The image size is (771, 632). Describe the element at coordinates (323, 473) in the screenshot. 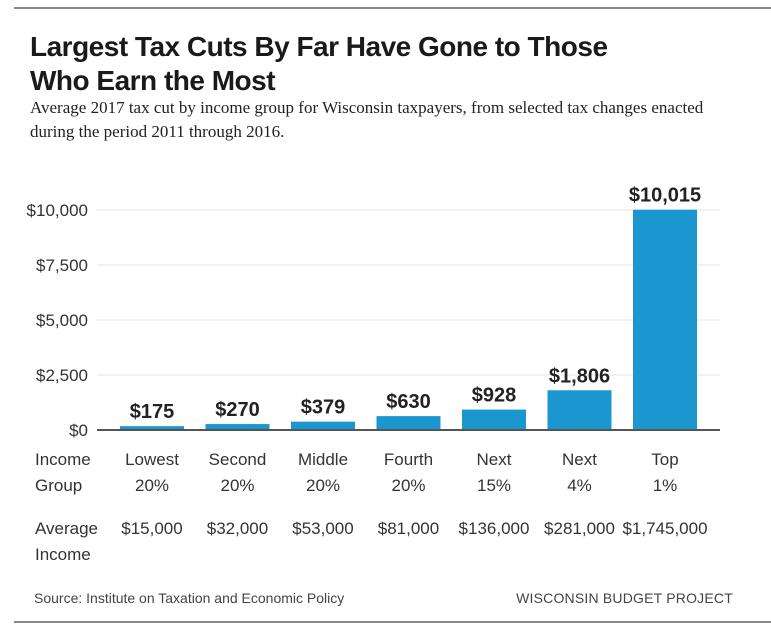

I see `x-tick-label: Middle 20%` at that location.